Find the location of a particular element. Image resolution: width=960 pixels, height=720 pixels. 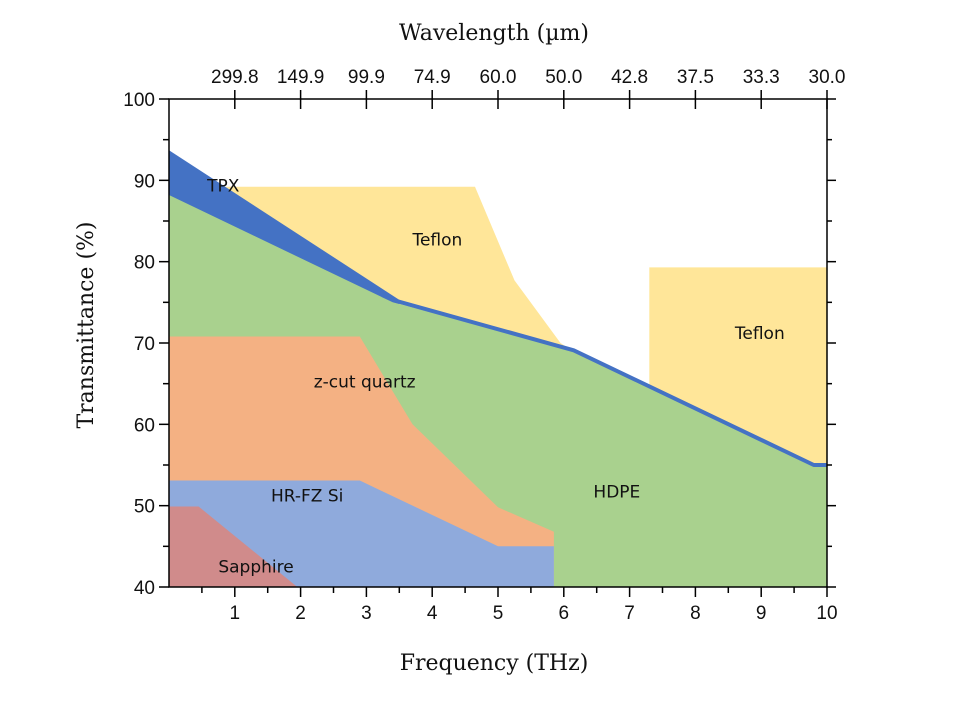

y-axis-title: Transmittance (%) is located at coordinates (86, 324).